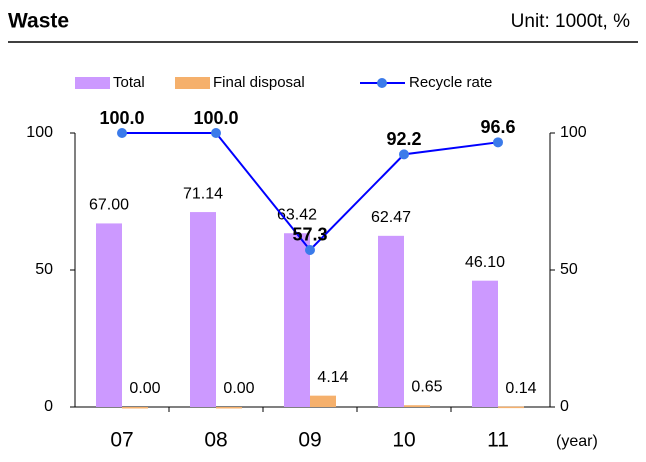  I want to click on x-tick-label: 11, so click(498, 440).